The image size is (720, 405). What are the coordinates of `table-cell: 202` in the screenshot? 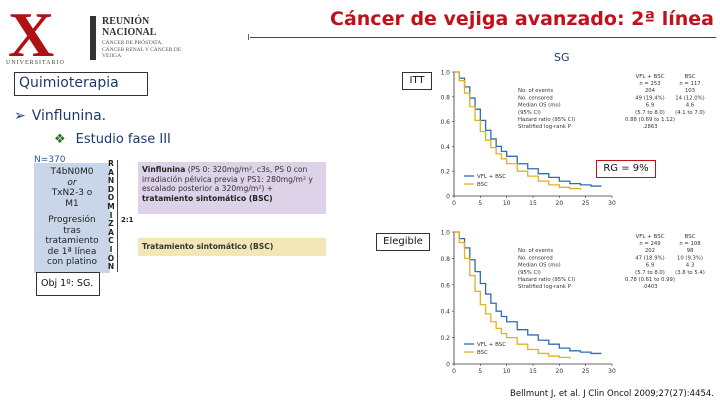 It's located at (650, 251).